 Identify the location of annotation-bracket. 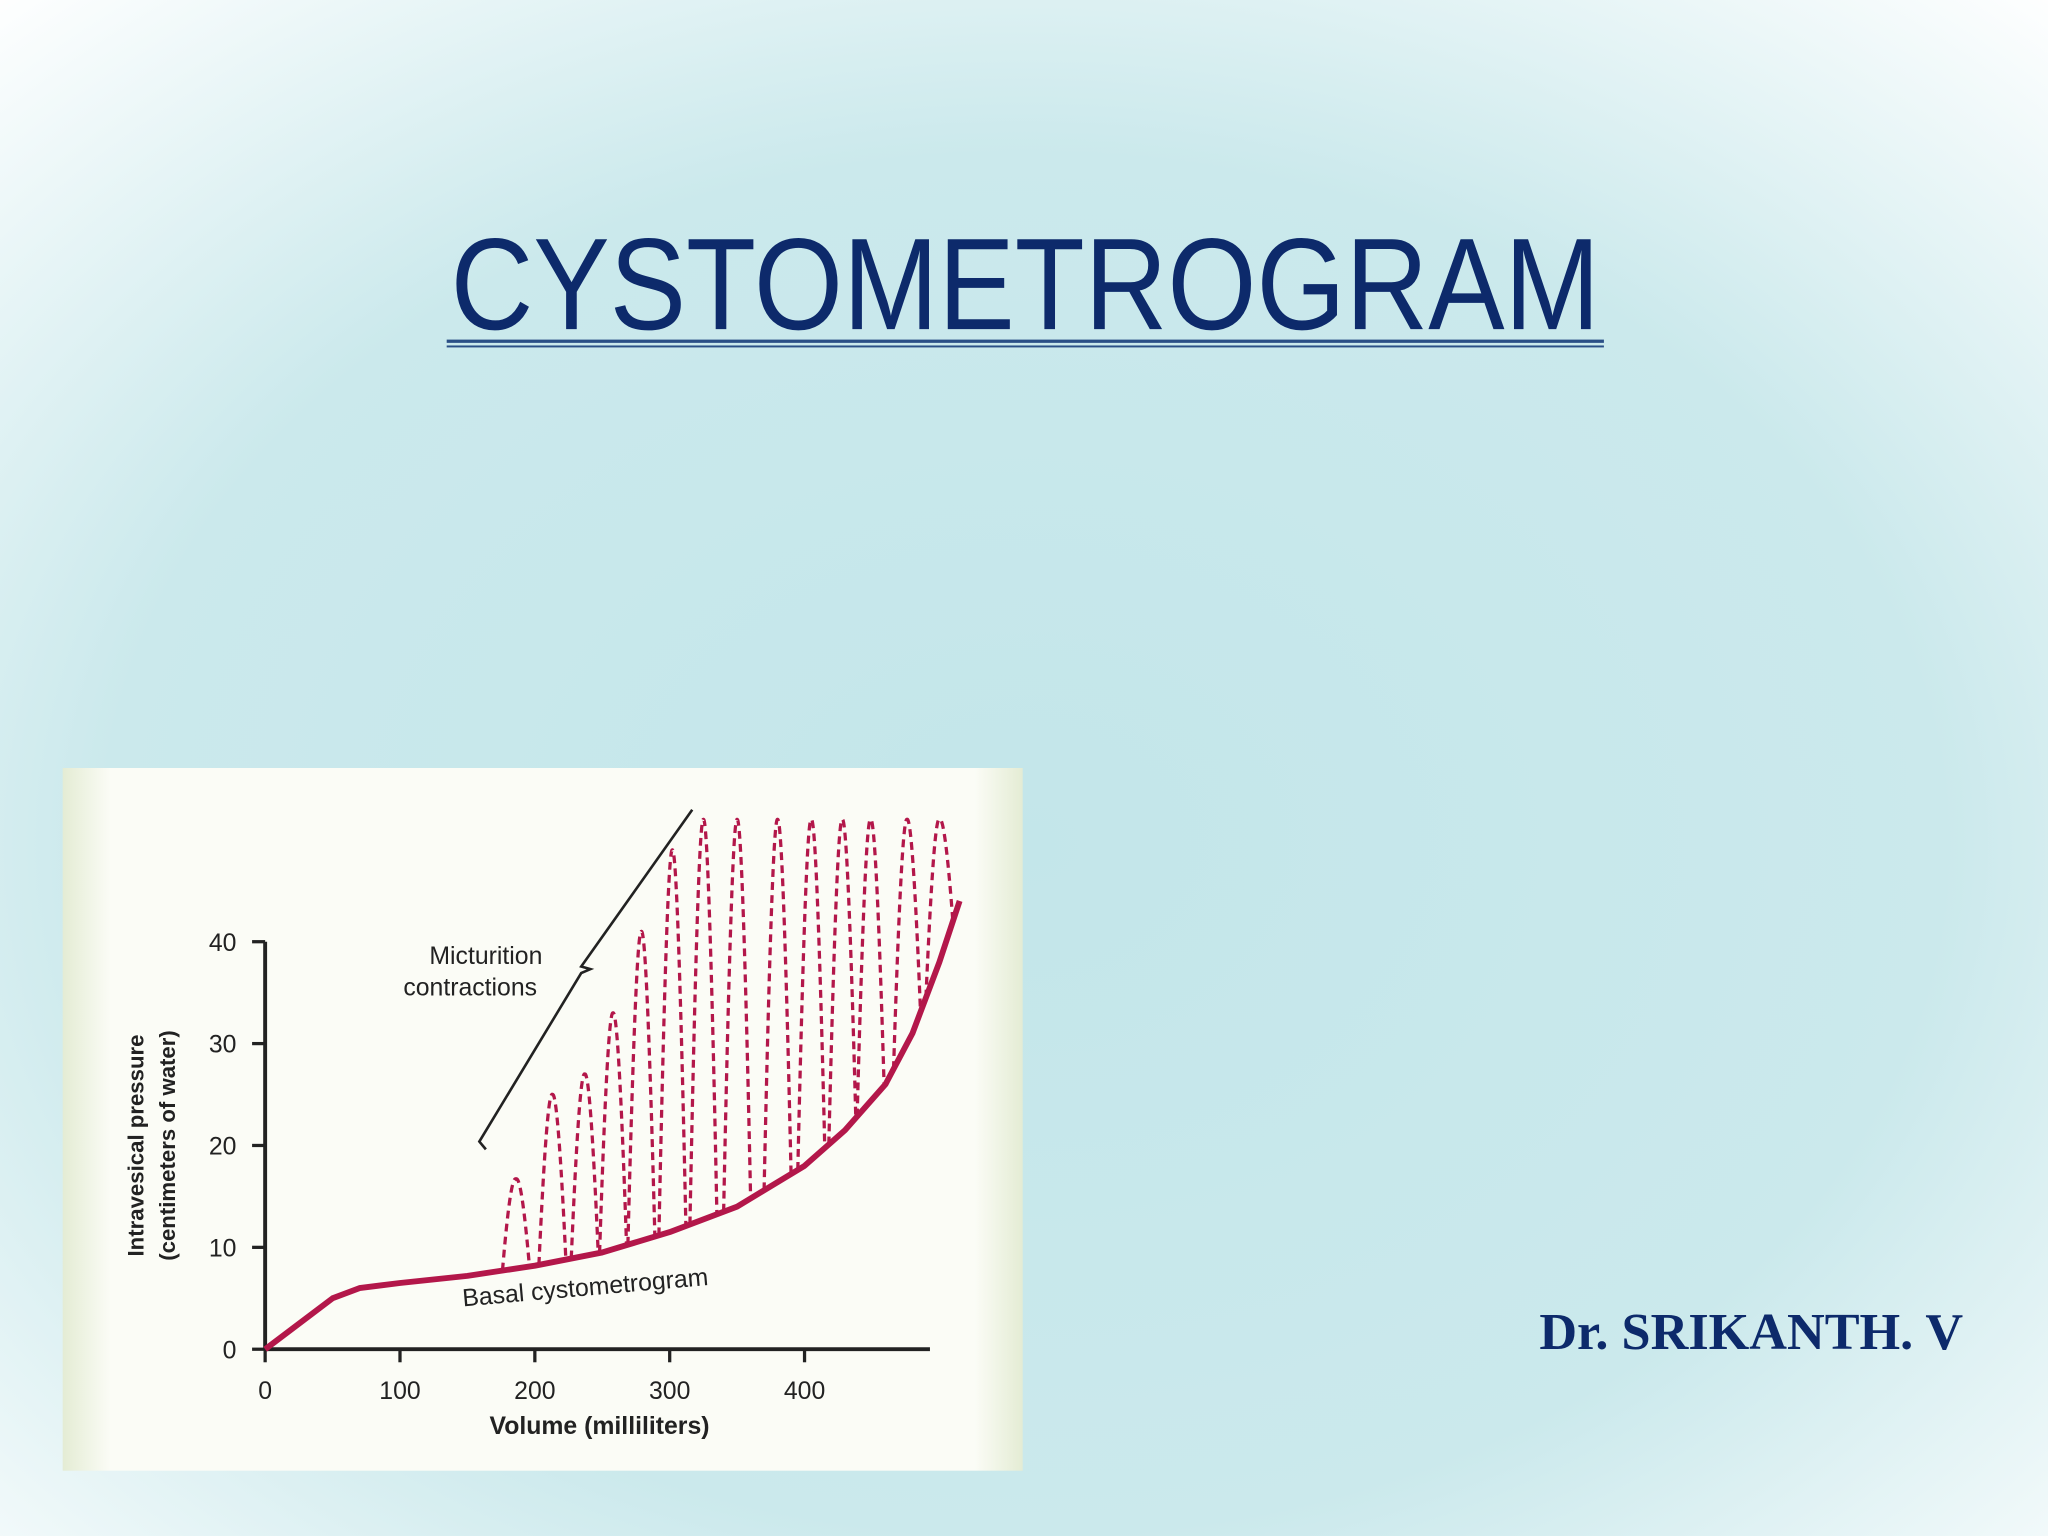
(585, 980).